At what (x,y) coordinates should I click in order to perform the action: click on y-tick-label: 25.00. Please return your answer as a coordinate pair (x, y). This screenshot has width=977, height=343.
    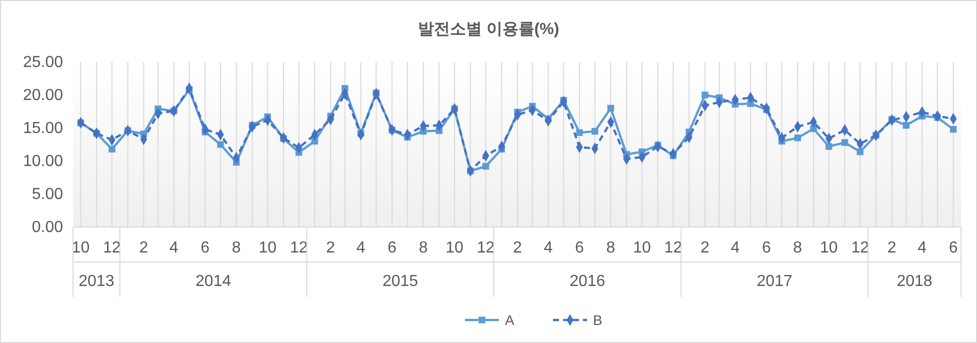
    Looking at the image, I should click on (43, 63).